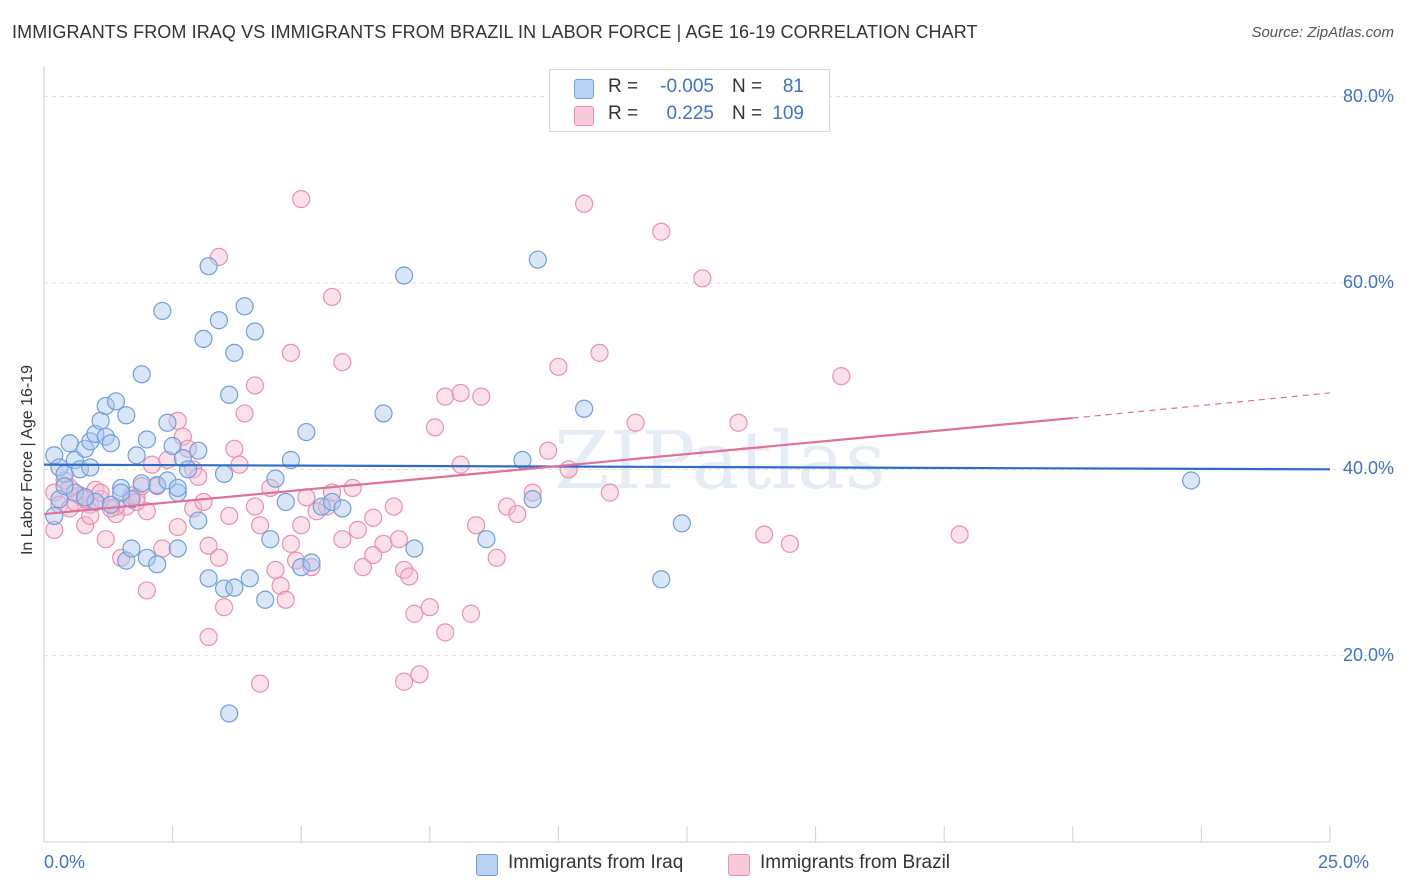 This screenshot has width=1406, height=892. Describe the element at coordinates (584, 116) in the screenshot. I see `brazil-swatch-icon` at that location.